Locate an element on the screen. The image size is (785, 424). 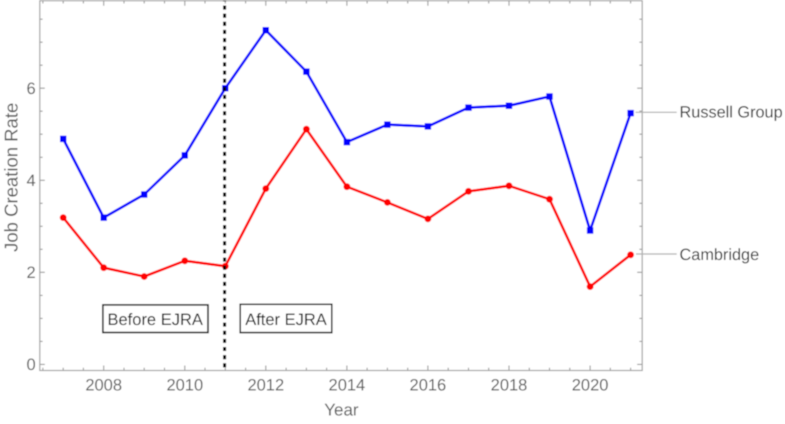
svg-text: 4 is located at coordinates (31, 181).